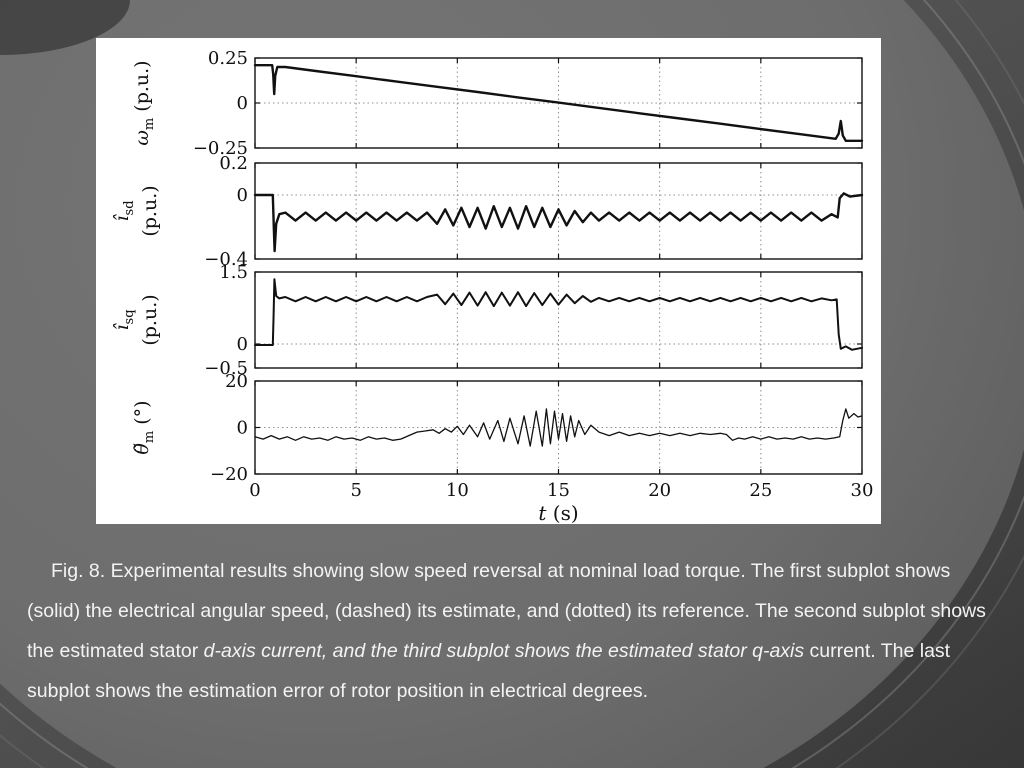 The height and width of the screenshot is (768, 1024). What do you see at coordinates (144, 102) in the screenshot?
I see `svg-text: ωm (p.u.)` at bounding box center [144, 102].